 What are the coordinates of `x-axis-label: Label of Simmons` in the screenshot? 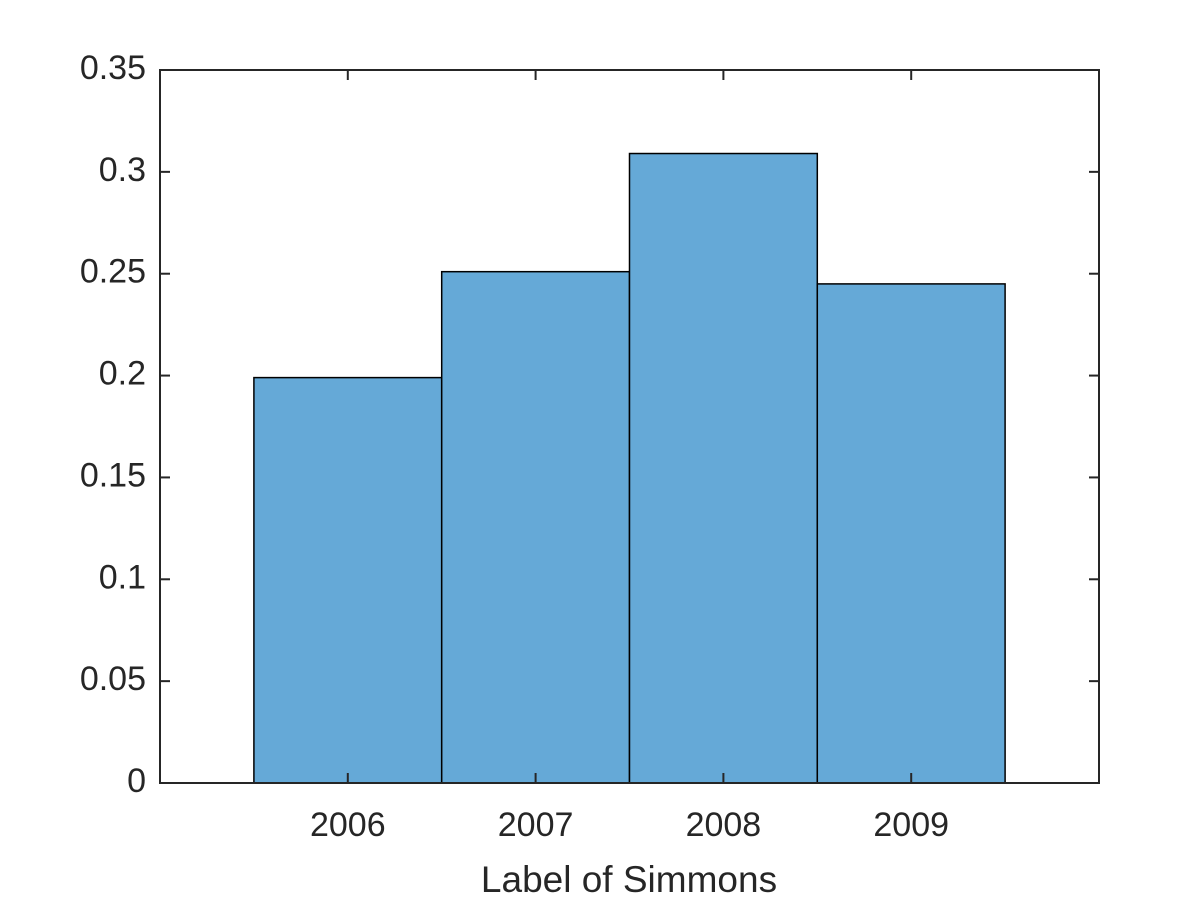 It's located at (629, 879).